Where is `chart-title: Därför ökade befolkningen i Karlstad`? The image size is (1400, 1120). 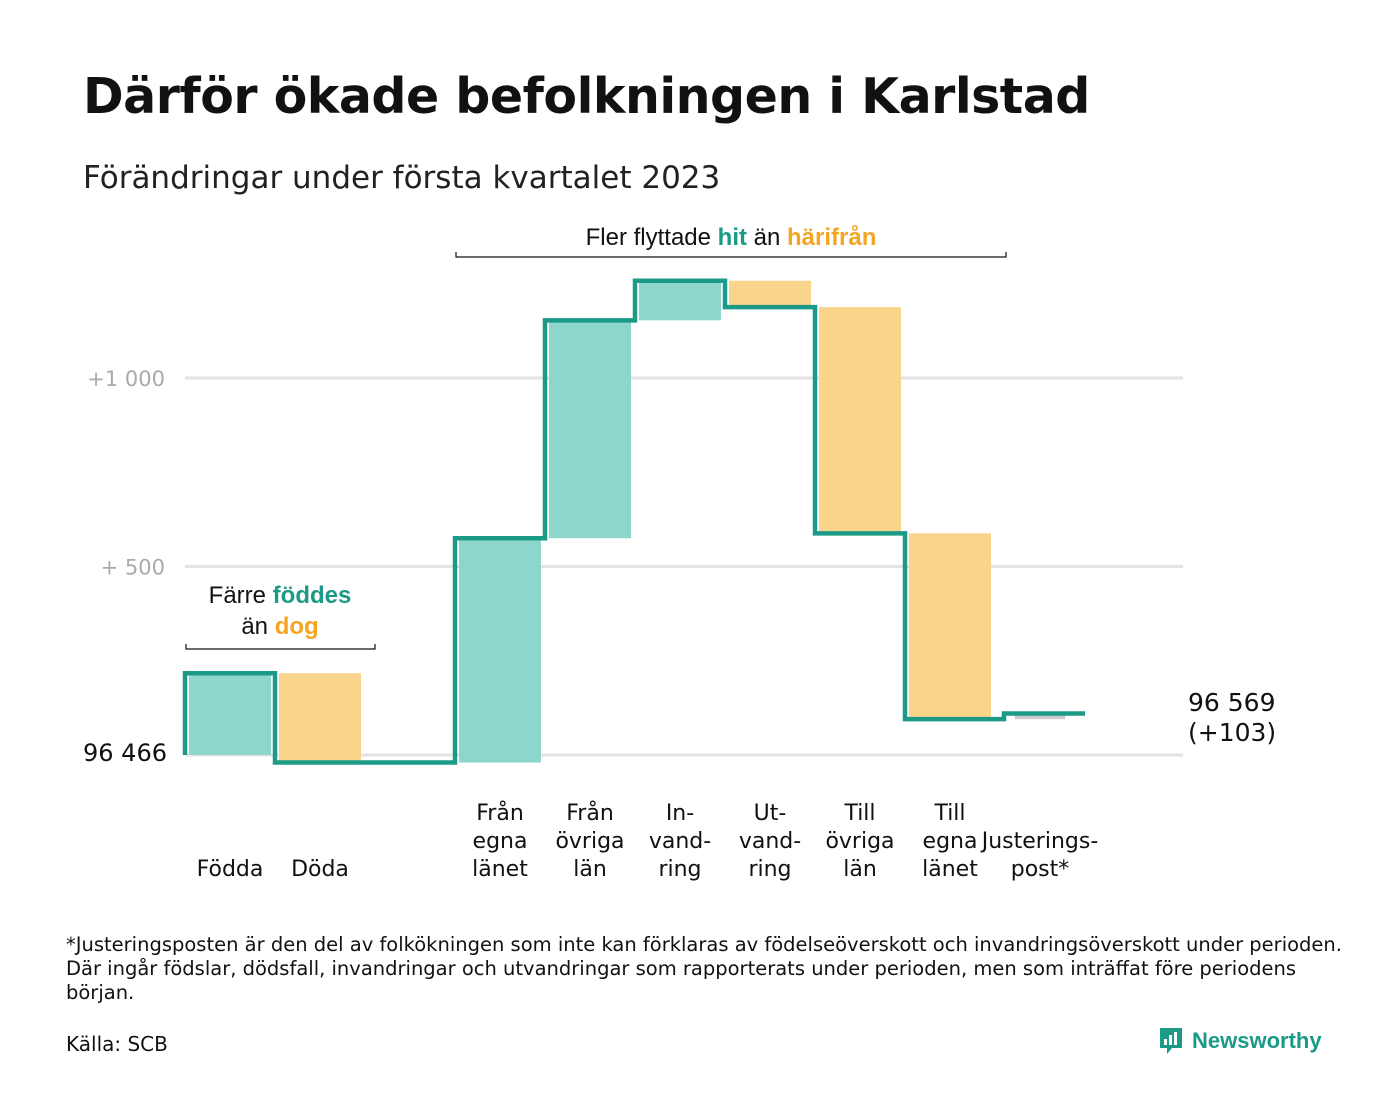 chart-title: Därför ökade befolkningen i Karlstad is located at coordinates (586, 96).